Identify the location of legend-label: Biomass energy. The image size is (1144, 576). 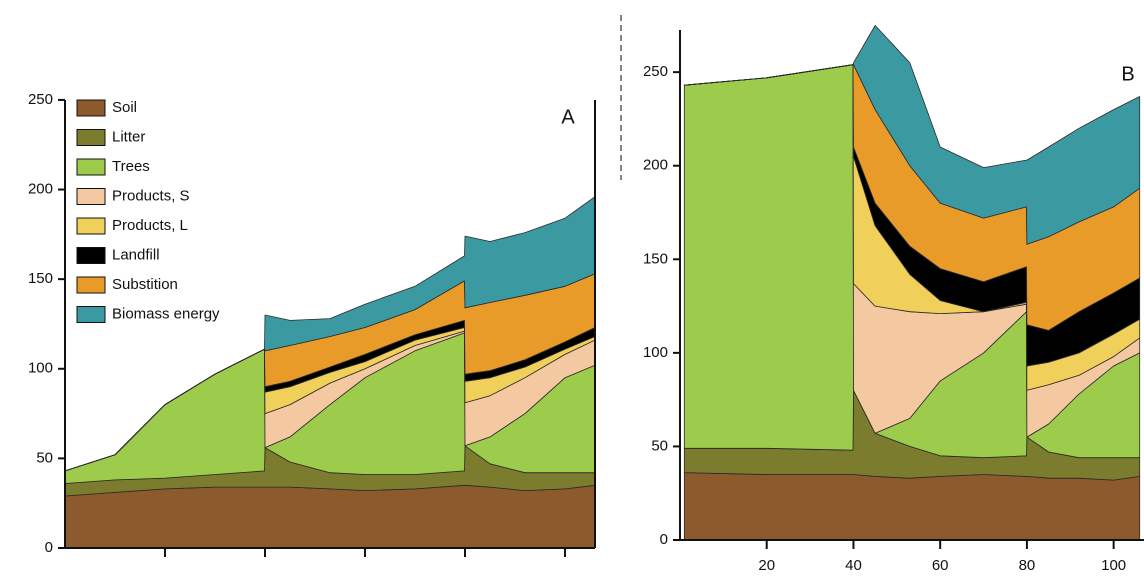
(166, 313).